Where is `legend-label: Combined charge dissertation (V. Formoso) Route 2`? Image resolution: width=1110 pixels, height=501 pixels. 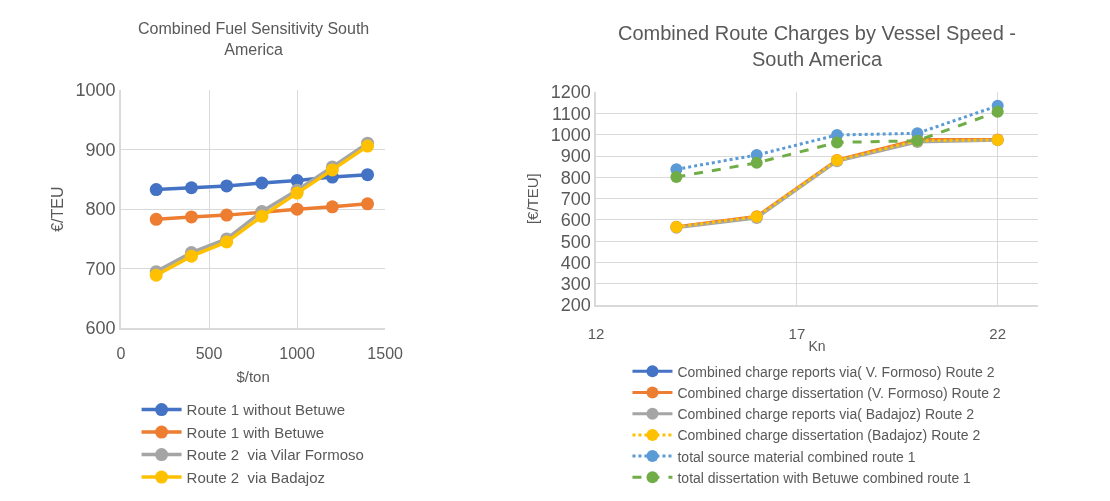 legend-label: Combined charge dissertation (V. Formoso) Route 2 is located at coordinates (839, 392).